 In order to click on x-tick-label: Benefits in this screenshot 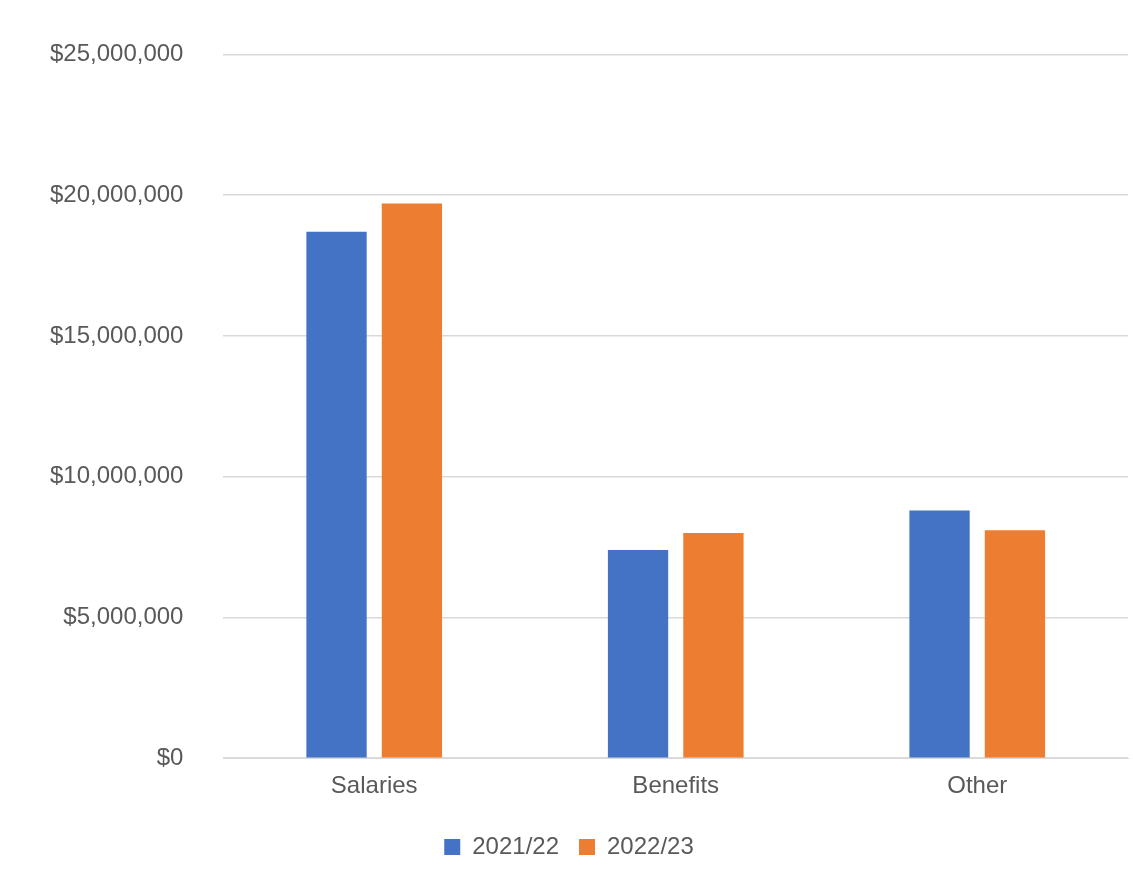, I will do `click(676, 785)`.